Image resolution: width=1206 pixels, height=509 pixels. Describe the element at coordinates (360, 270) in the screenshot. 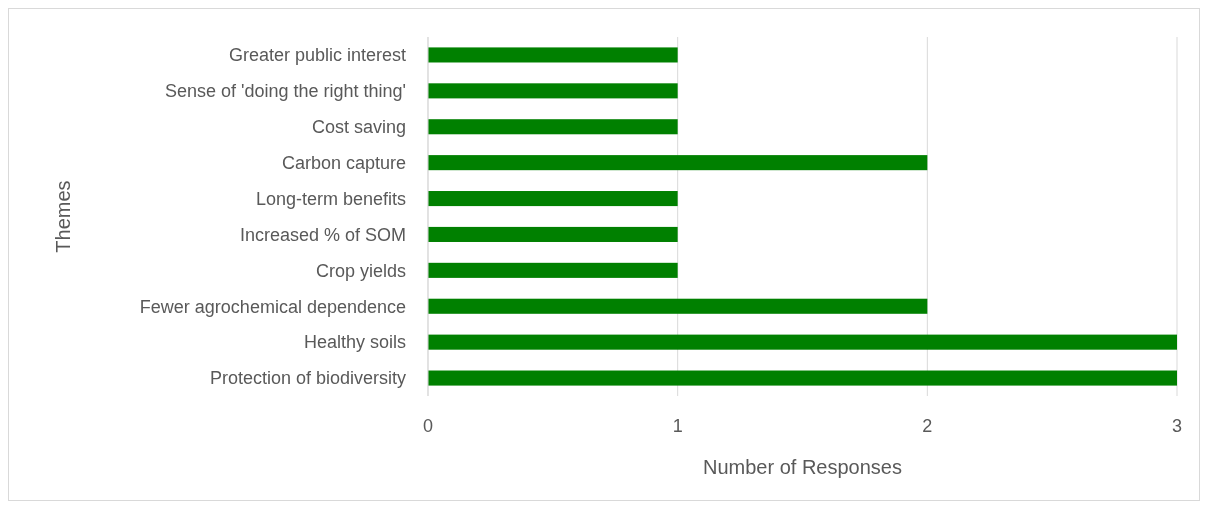

I see `y-tick-label: Crop yields` at that location.